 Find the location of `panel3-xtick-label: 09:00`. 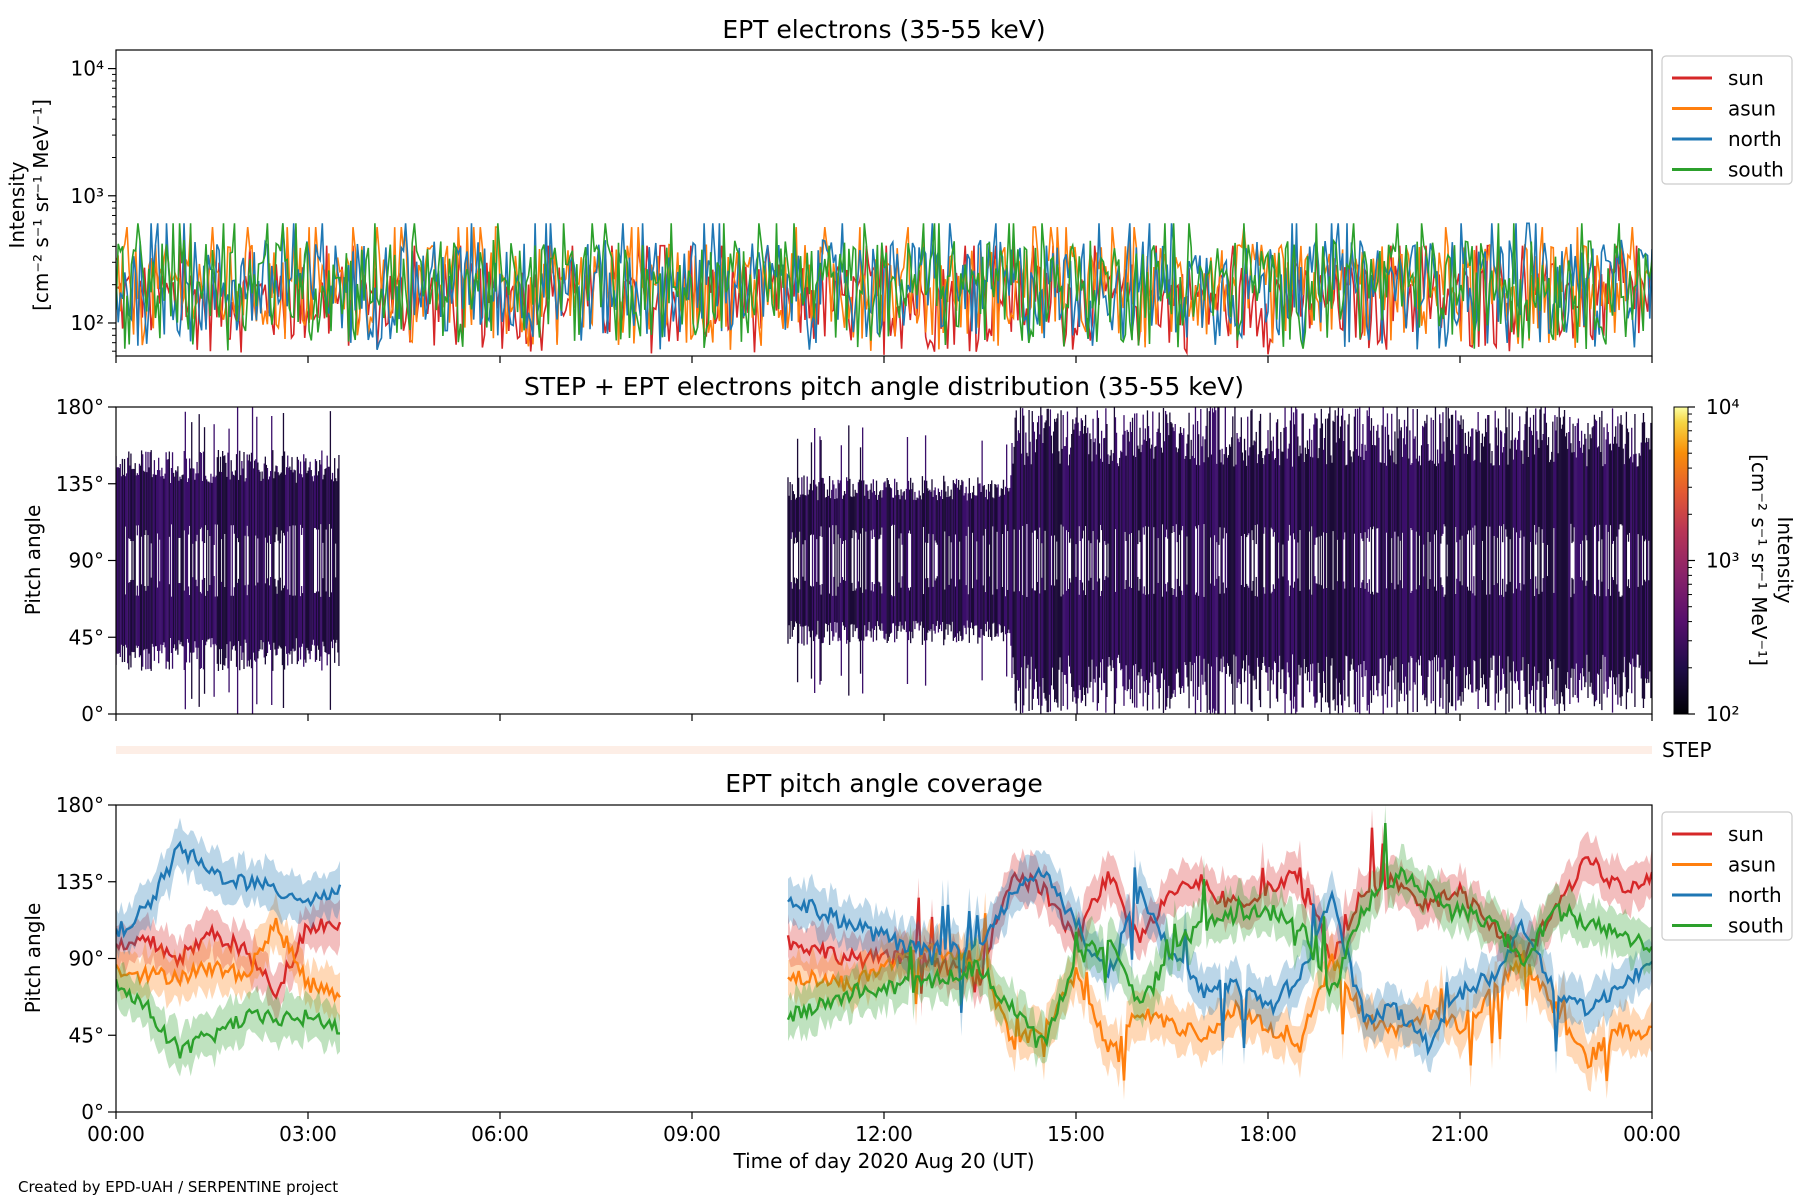

panel3-xtick-label: 09:00 is located at coordinates (692, 1134).